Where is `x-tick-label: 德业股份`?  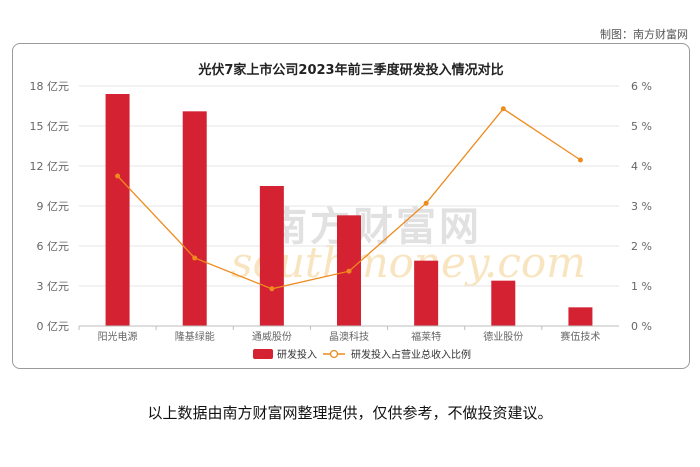 x-tick-label: 德业股份 is located at coordinates (503, 336).